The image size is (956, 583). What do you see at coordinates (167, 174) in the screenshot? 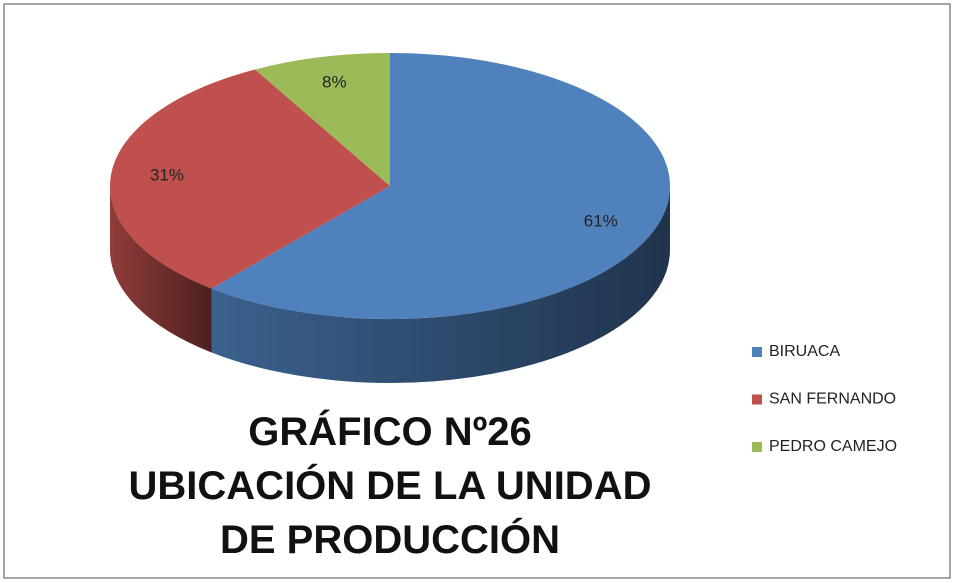
I see `data-label: 31%` at bounding box center [167, 174].